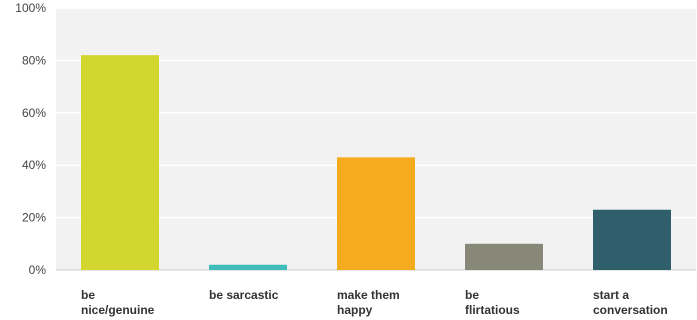  I want to click on y-tick-label: 100%, so click(30, 8).